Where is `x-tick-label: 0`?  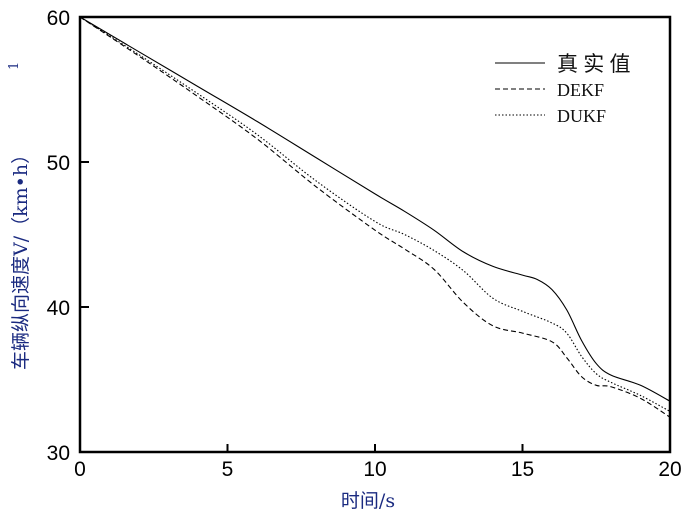
x-tick-label: 0 is located at coordinates (80, 469).